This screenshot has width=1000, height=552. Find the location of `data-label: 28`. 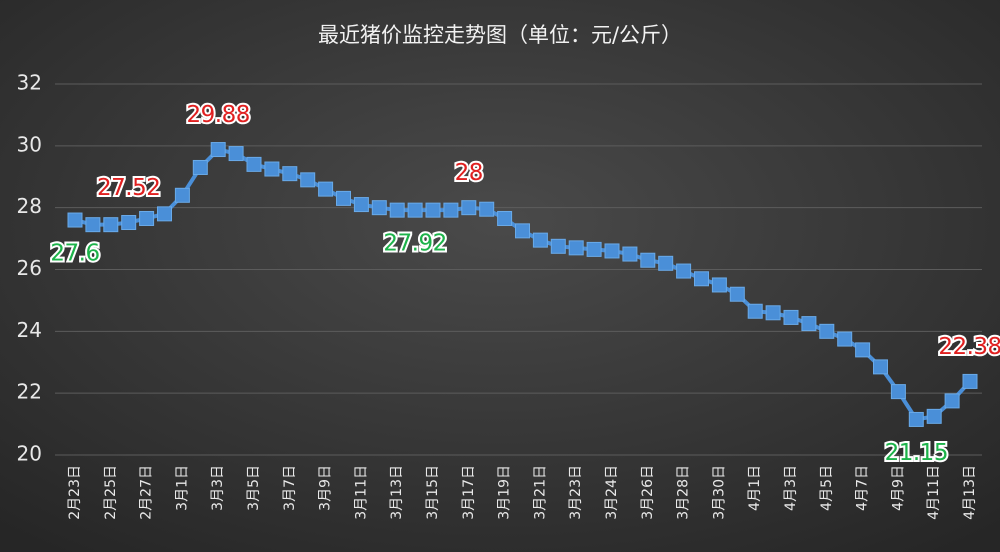

data-label: 28 is located at coordinates (469, 173).